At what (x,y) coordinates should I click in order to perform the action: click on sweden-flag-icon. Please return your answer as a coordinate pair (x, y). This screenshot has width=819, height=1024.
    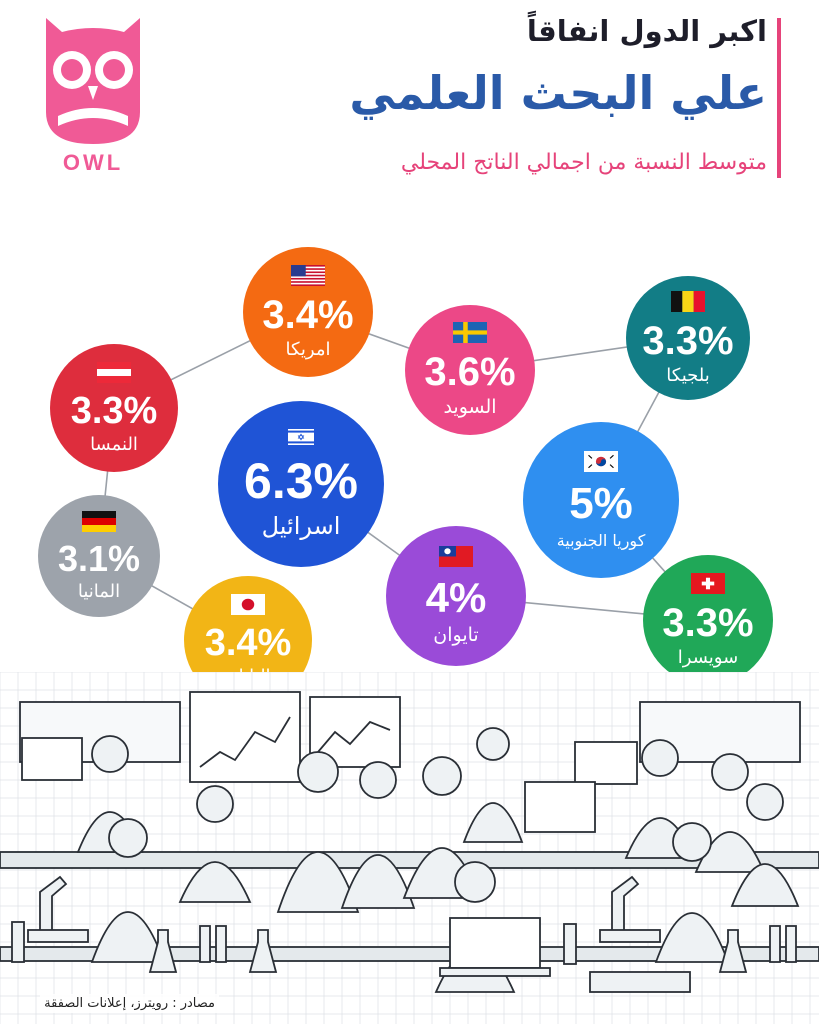
    Looking at the image, I should click on (470, 334).